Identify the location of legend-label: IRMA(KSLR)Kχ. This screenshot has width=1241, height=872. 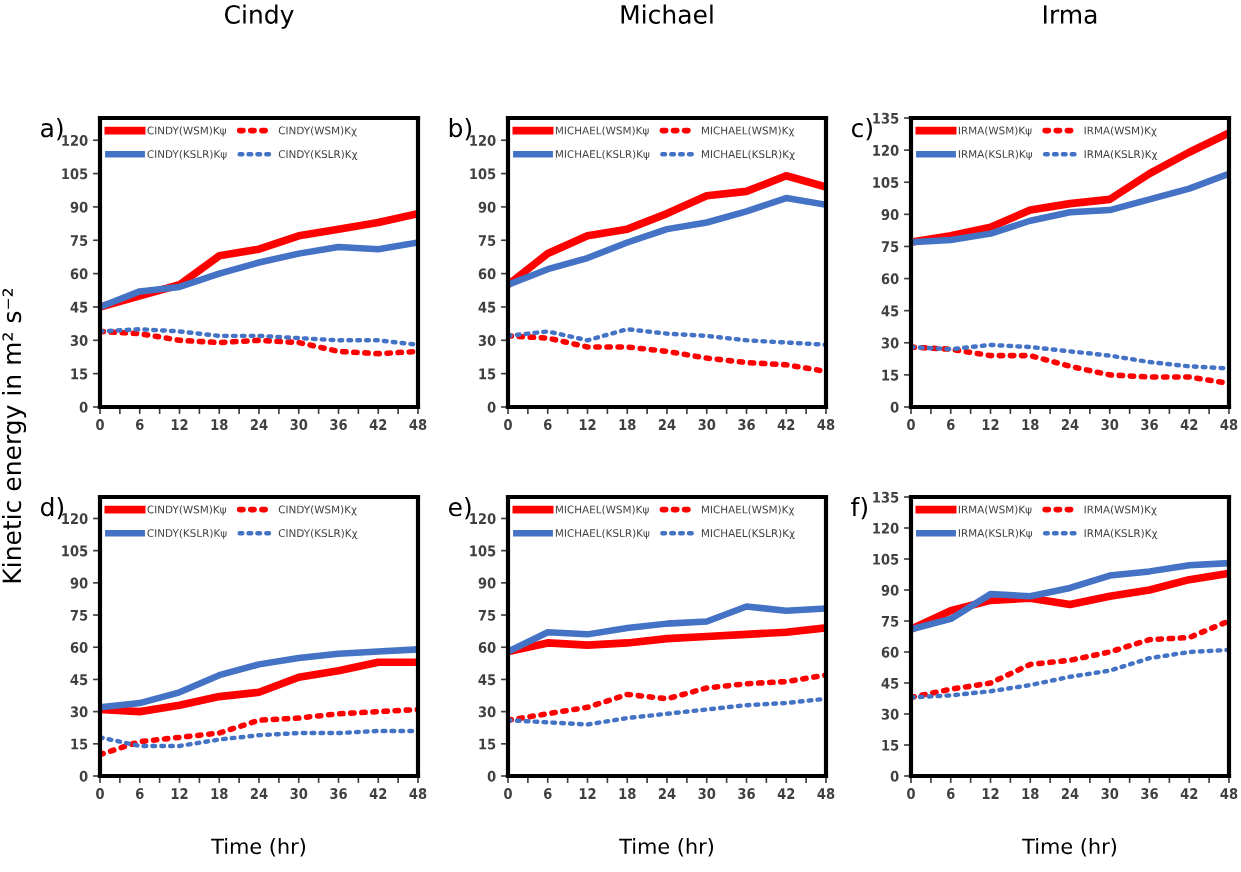
(1121, 155).